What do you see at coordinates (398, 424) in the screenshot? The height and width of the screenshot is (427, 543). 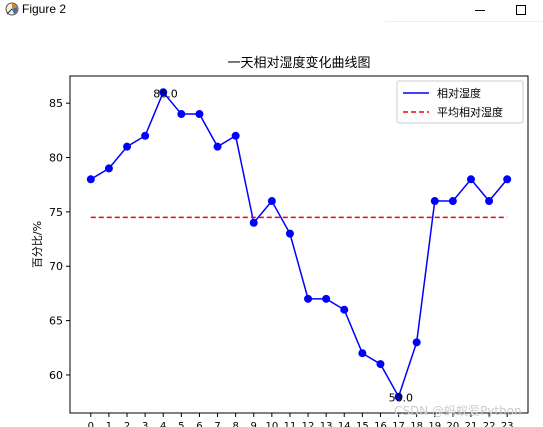 I see `x-tick-label: 17` at bounding box center [398, 424].